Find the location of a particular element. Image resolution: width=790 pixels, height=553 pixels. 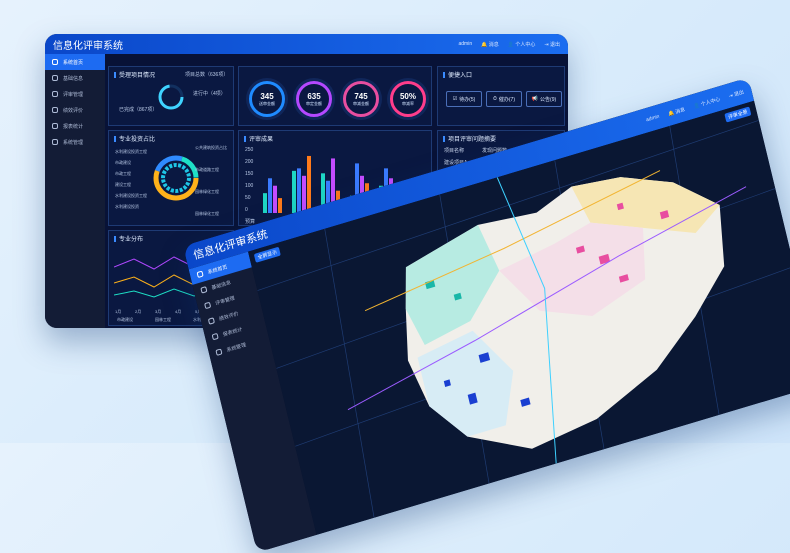

amount-ring: 635 审定金额 is located at coordinates (314, 99).